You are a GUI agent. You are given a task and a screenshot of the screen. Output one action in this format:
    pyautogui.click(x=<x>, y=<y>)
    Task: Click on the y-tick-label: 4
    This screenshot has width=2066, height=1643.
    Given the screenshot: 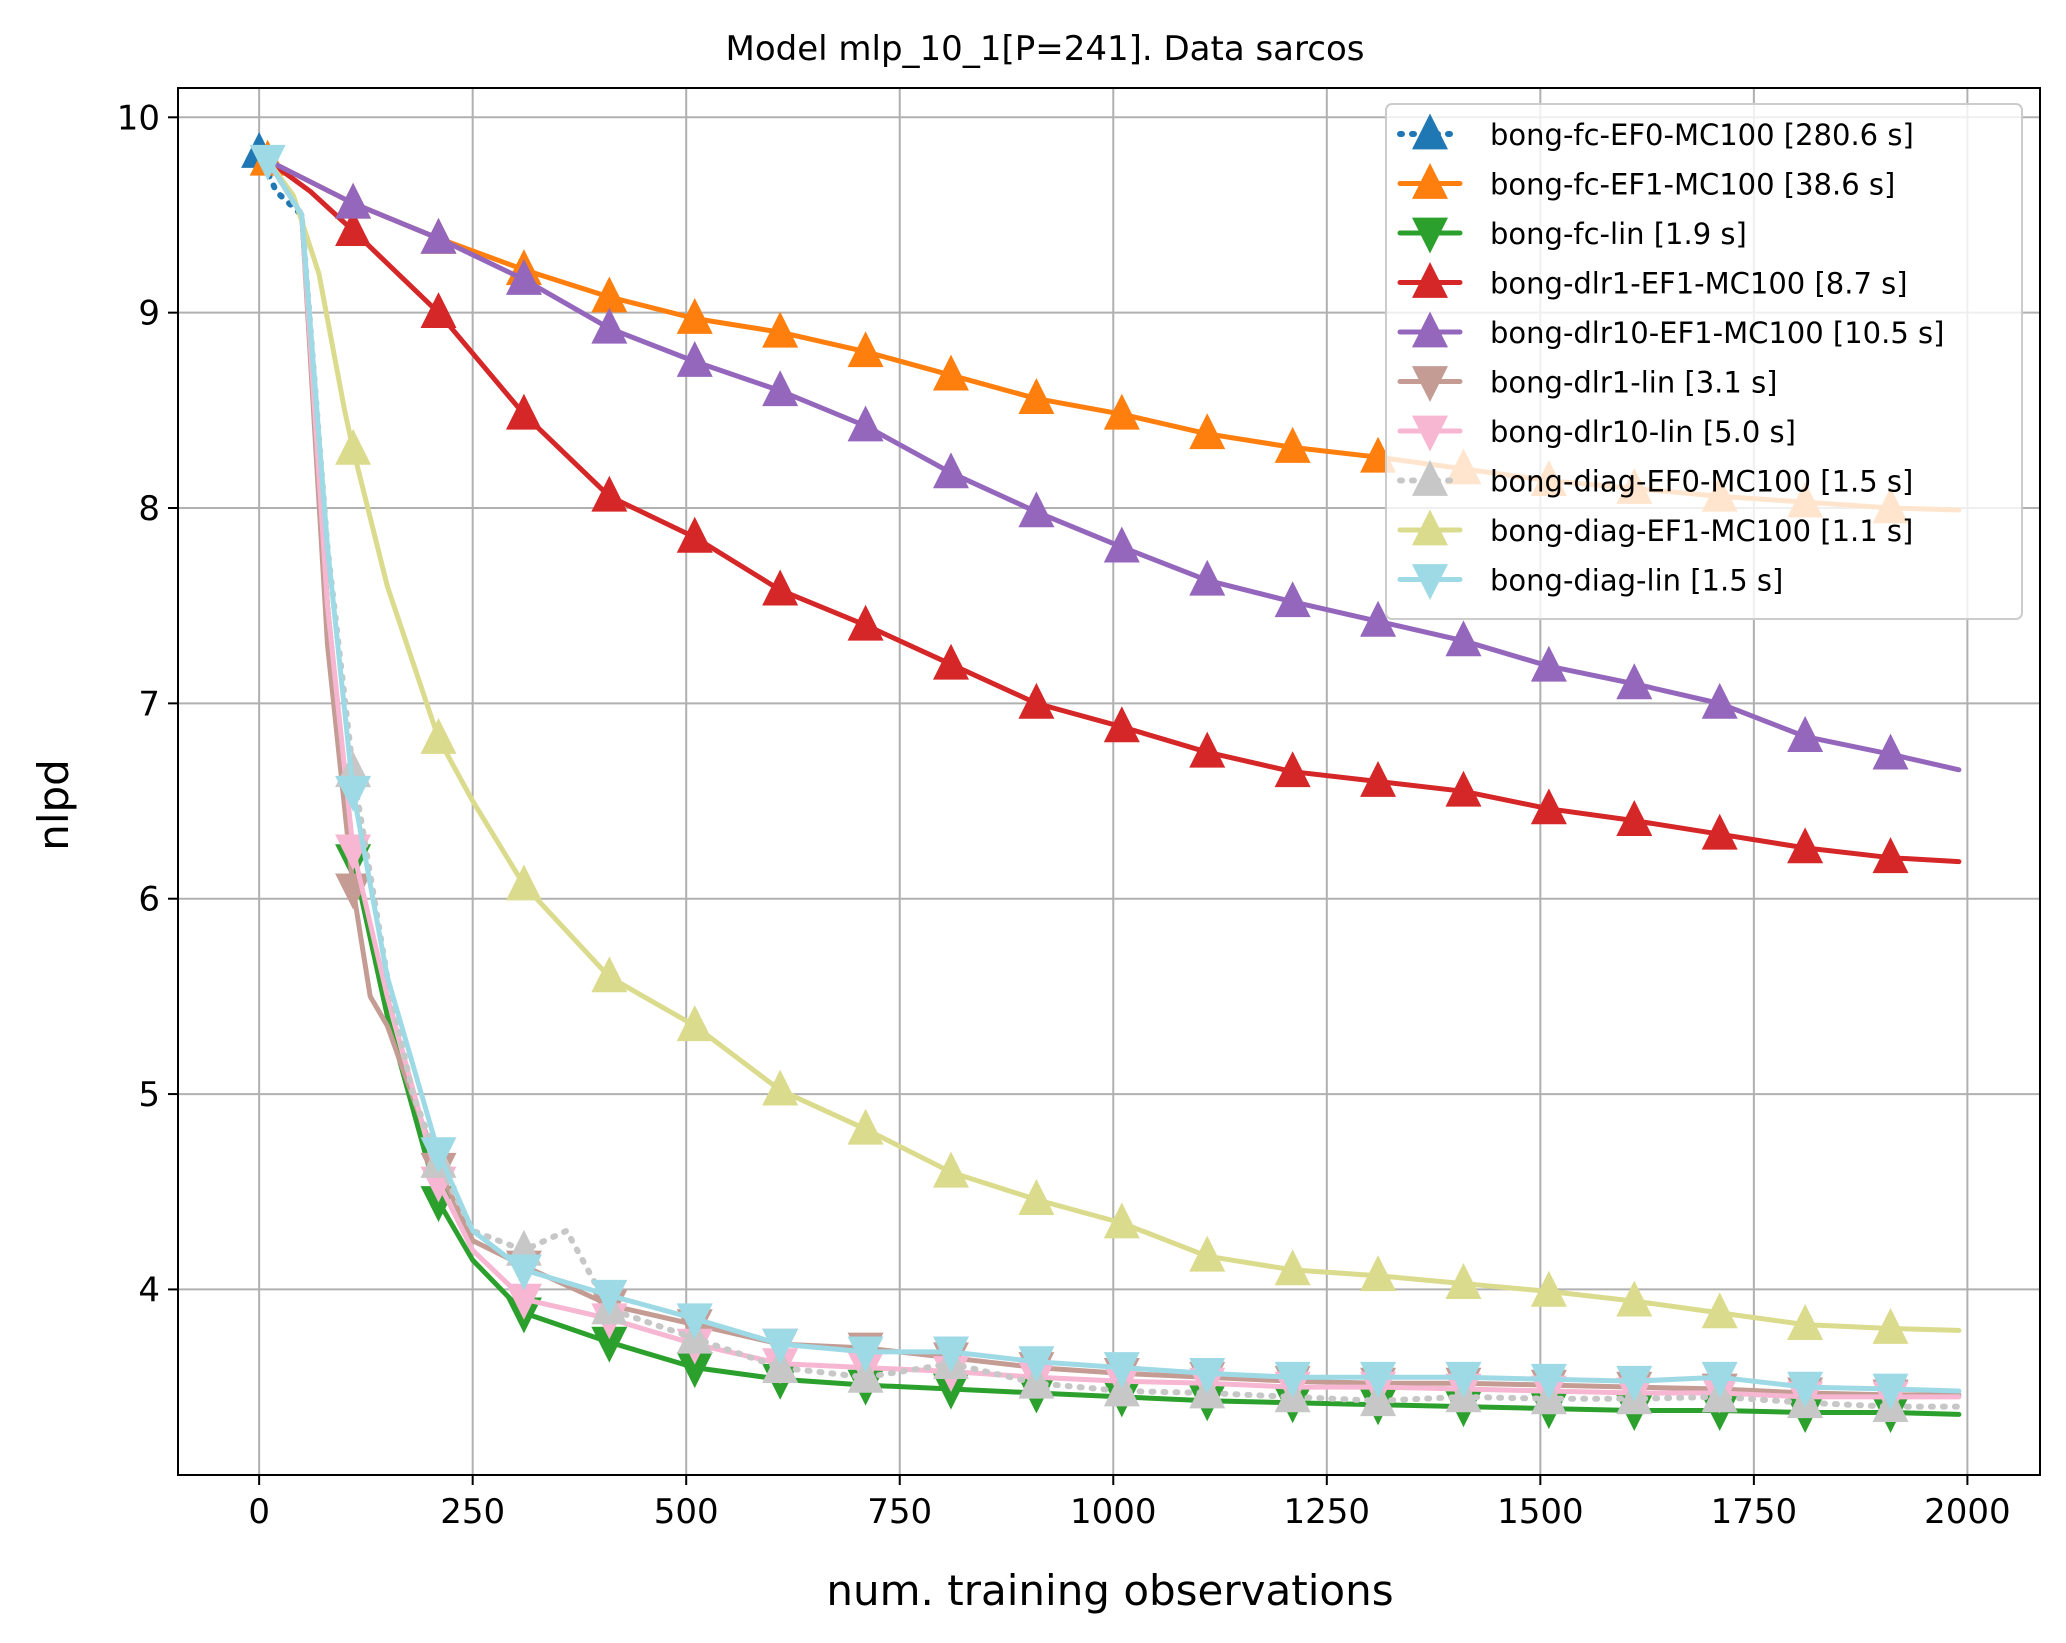 What is the action you would take?
    pyautogui.click(x=149, y=1290)
    